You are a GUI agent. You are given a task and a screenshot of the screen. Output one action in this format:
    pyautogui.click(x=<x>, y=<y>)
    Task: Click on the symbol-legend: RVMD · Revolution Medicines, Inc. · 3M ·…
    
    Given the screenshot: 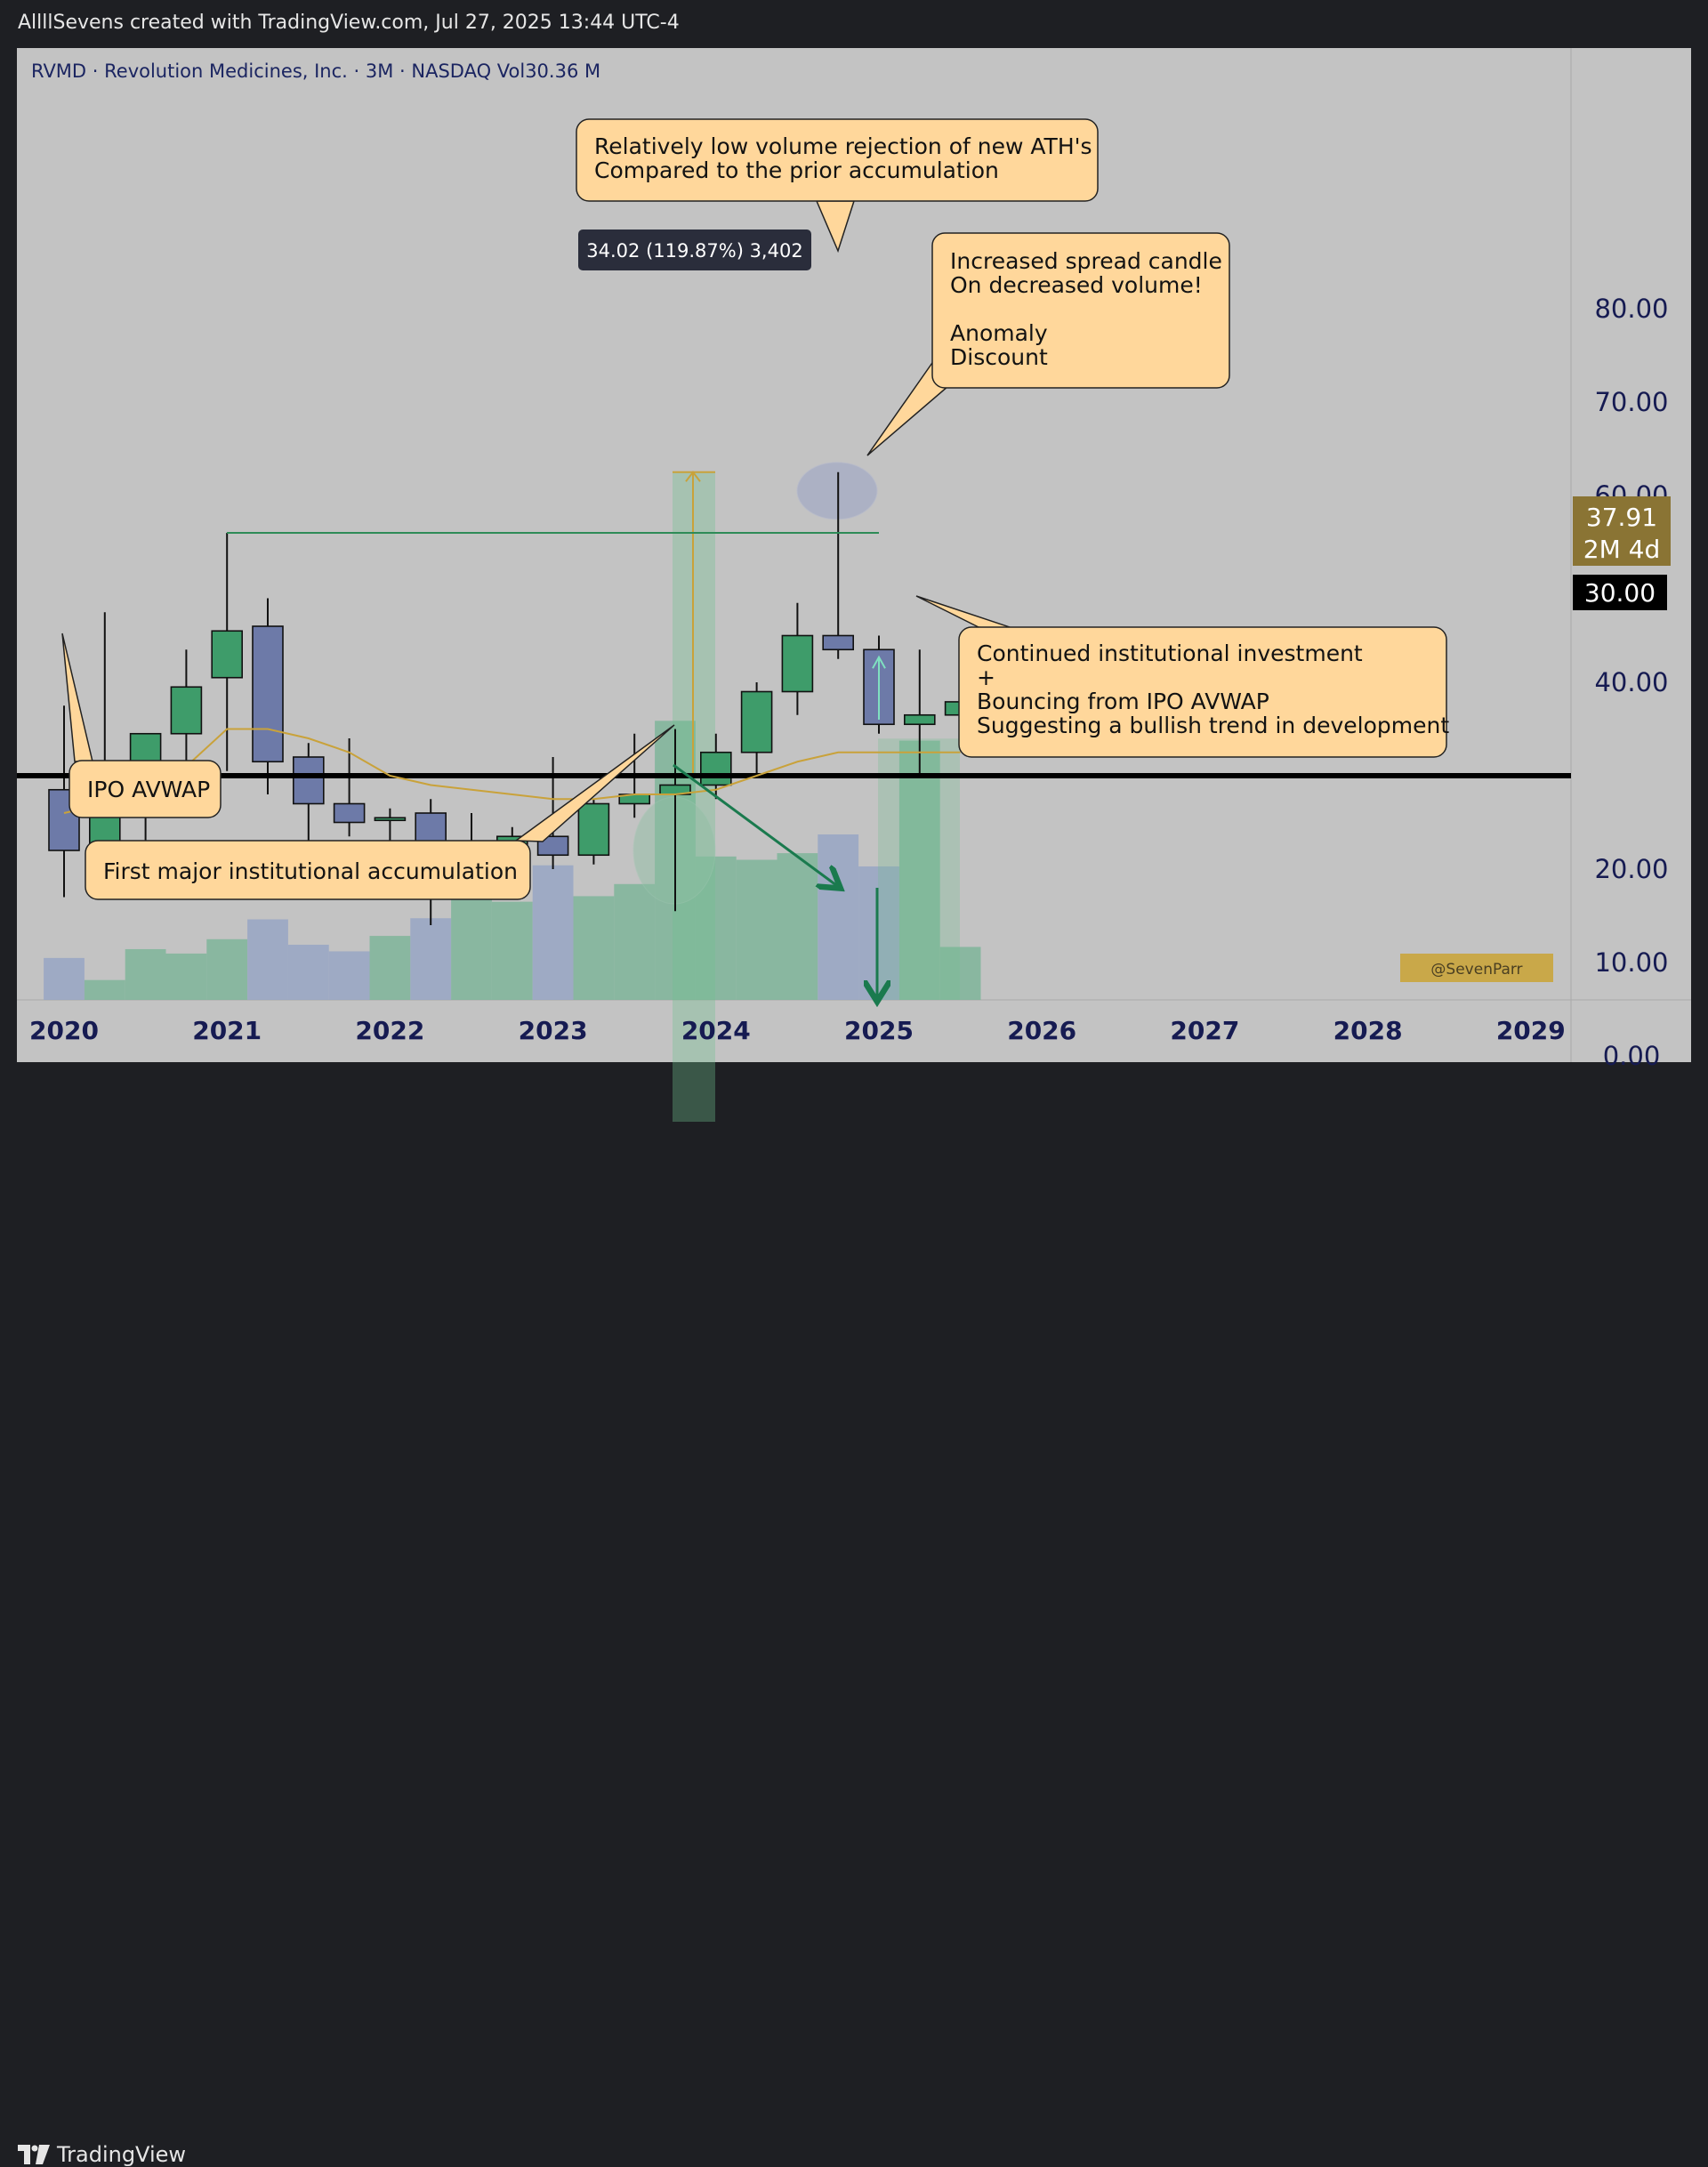 What is the action you would take?
    pyautogui.click(x=316, y=71)
    